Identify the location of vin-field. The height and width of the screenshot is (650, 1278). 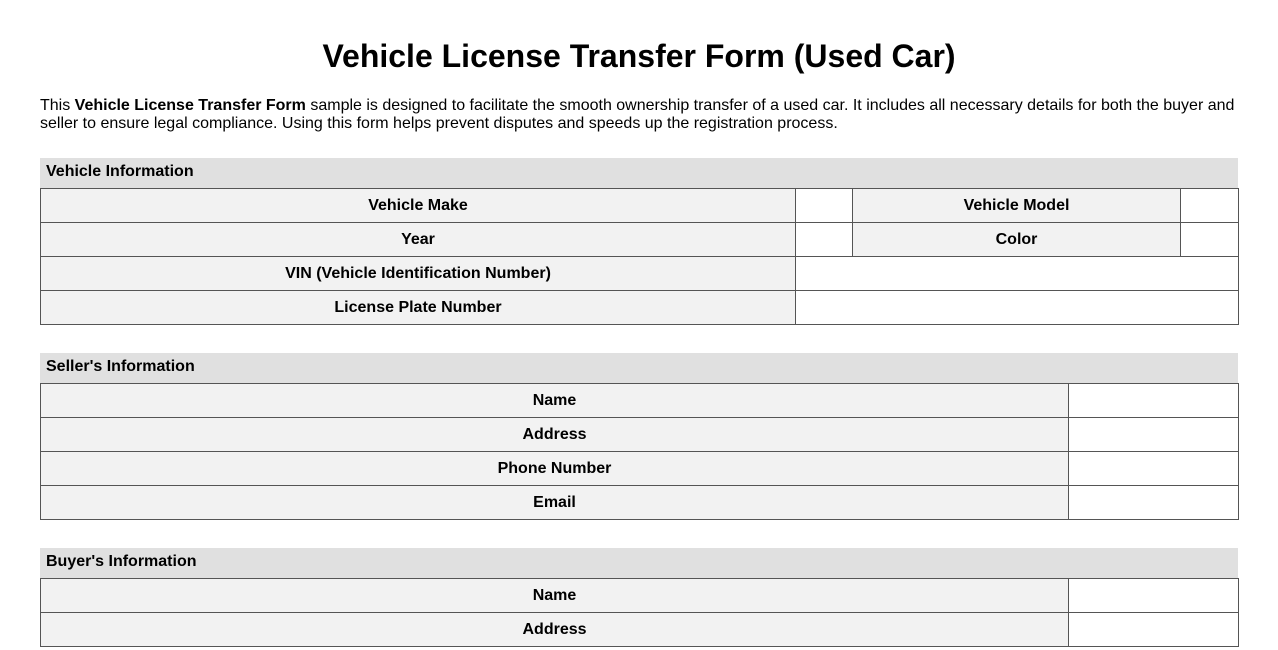
(1017, 273).